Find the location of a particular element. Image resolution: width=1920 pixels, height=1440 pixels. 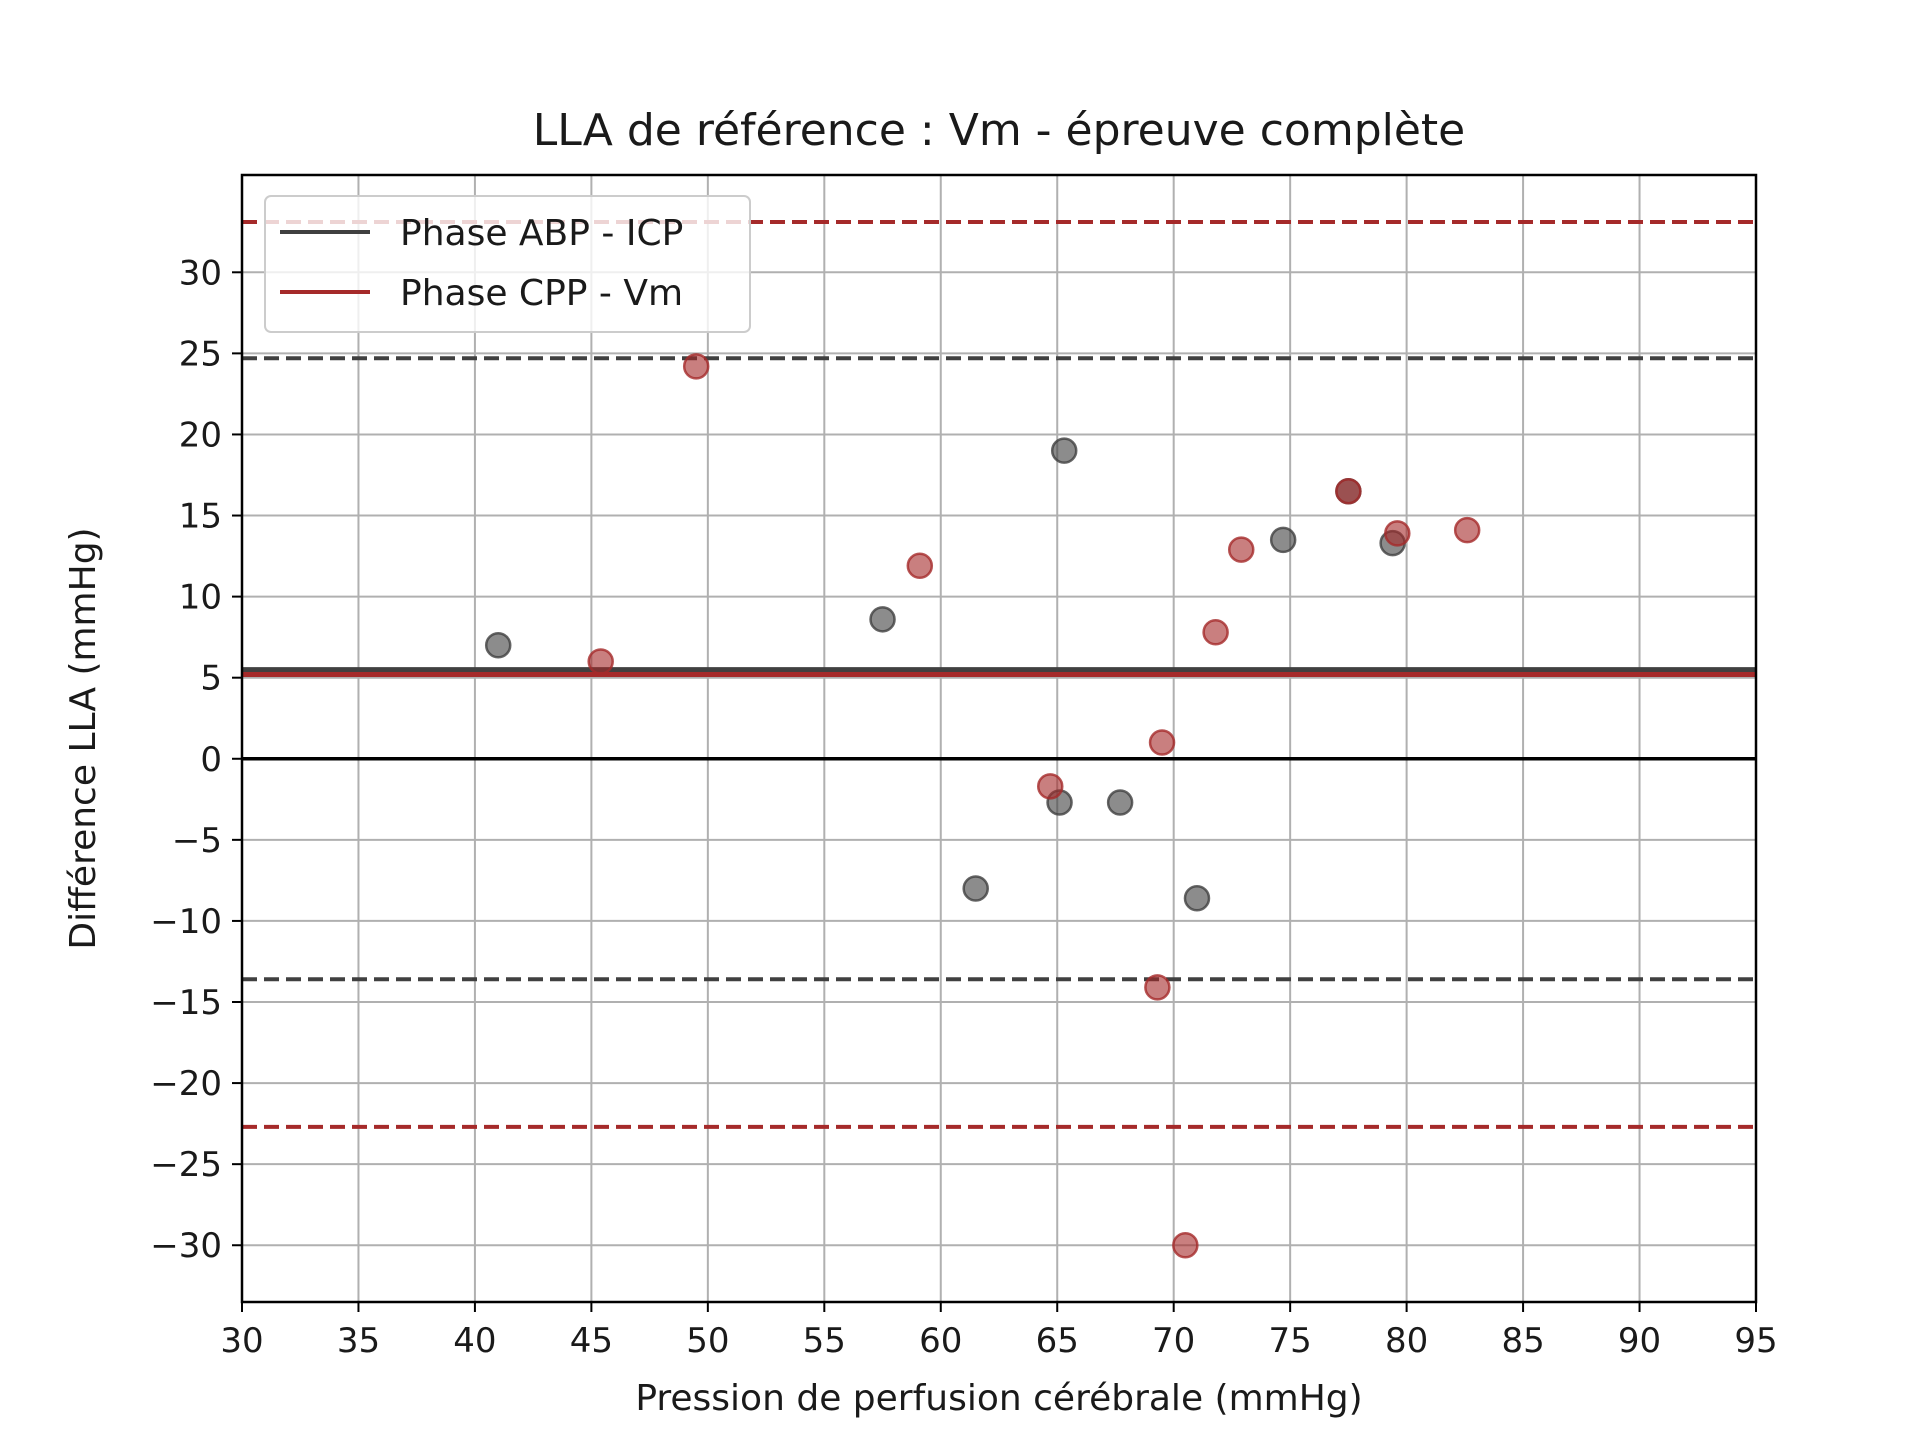

x-tick-label: 60 is located at coordinates (940, 1341).